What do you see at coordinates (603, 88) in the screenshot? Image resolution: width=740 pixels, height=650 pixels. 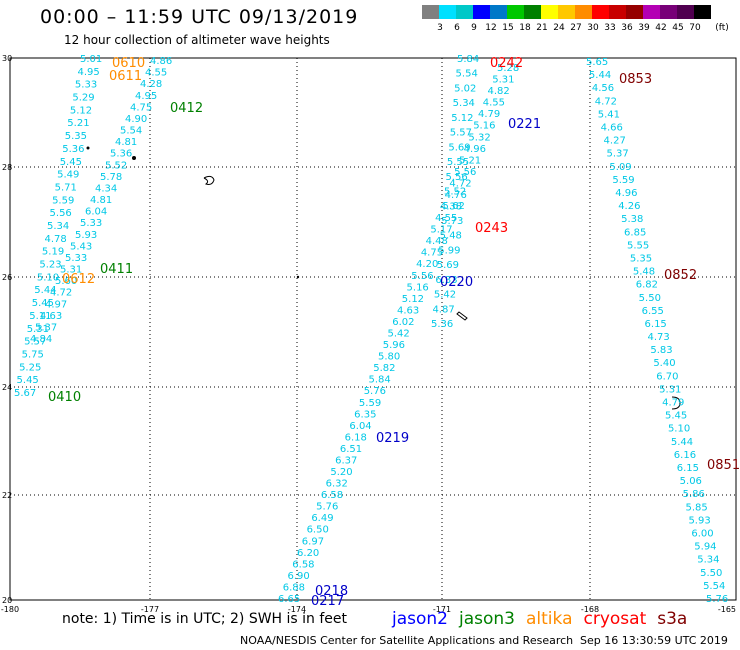 I see `wave-height-value: 4.56` at bounding box center [603, 88].